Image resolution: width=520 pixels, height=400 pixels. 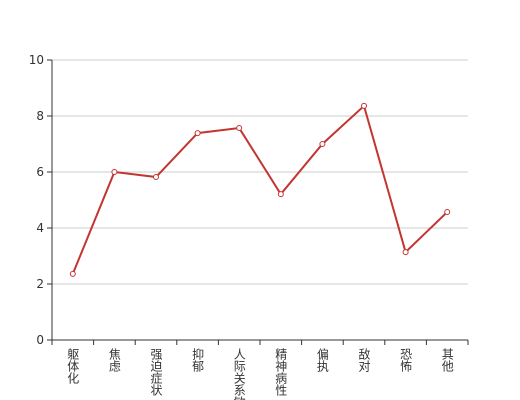 I want to click on x-tick-label: 焦虑, so click(x=114, y=360).